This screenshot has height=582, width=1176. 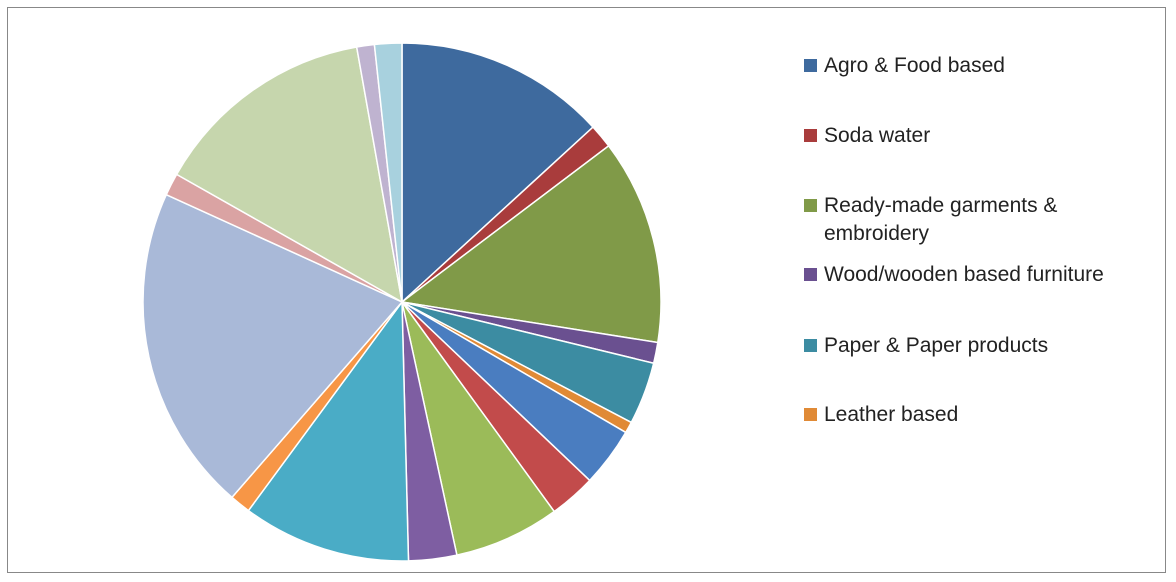 I want to click on legend-item: Ready-made garments & embroidery, so click(x=949, y=220).